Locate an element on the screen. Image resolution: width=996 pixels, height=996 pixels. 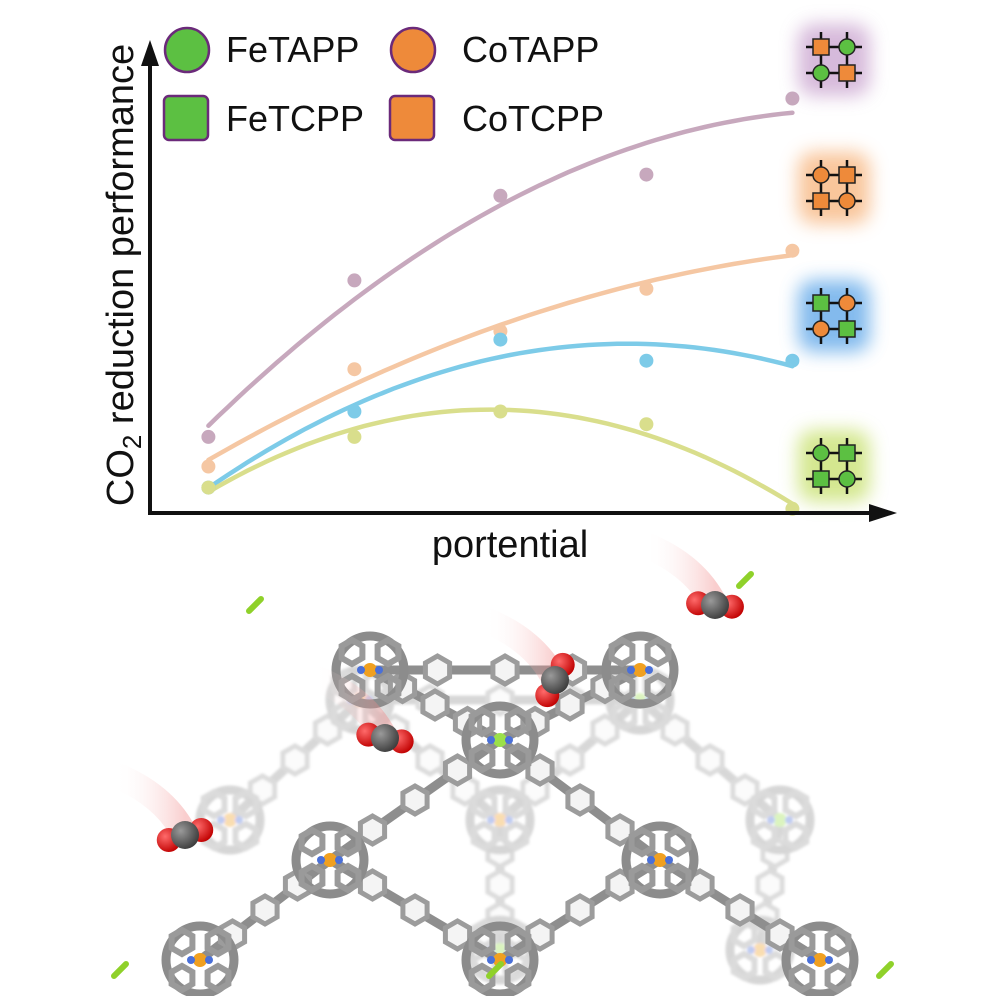
legend-marker-fetcpp is located at coordinates (186, 118).